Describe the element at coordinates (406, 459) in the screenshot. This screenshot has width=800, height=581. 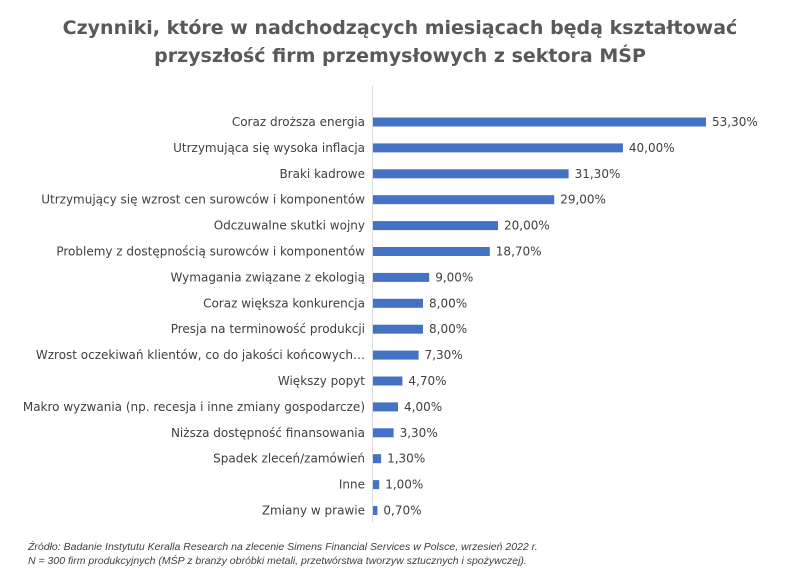
I see `value-label-13: 1,30%` at that location.